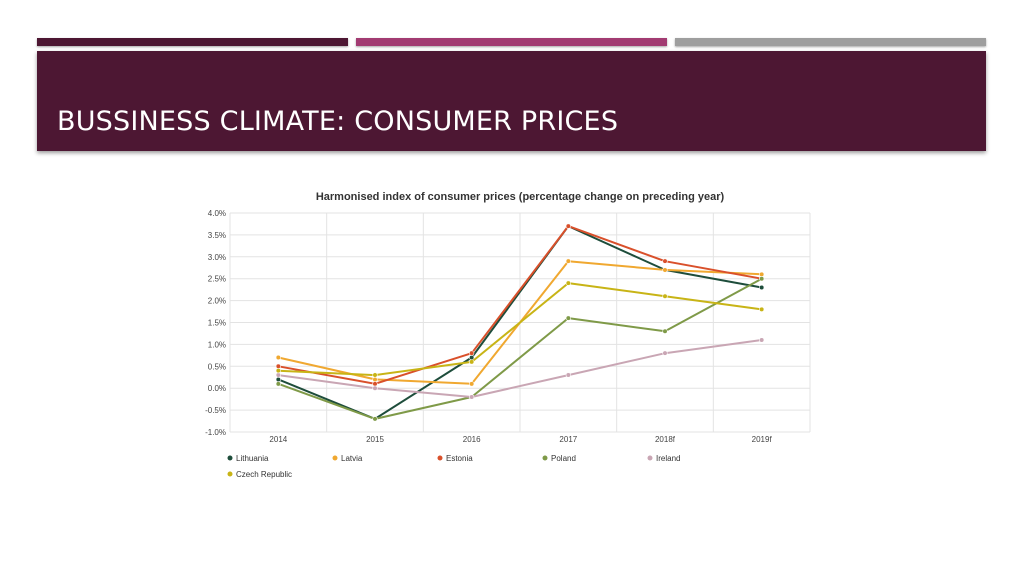 This screenshot has width=1024, height=575. I want to click on y-tick-label: 0.5%, so click(217, 366).